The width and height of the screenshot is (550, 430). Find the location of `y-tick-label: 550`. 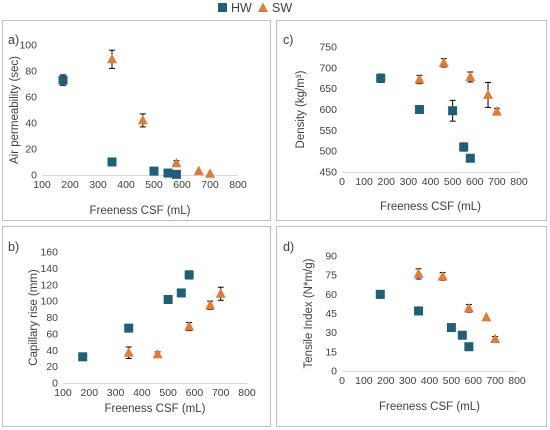

y-tick-label: 550 is located at coordinates (328, 131).